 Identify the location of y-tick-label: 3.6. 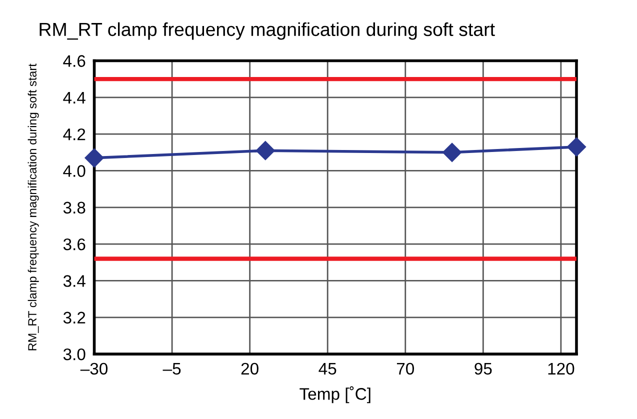
(74, 244).